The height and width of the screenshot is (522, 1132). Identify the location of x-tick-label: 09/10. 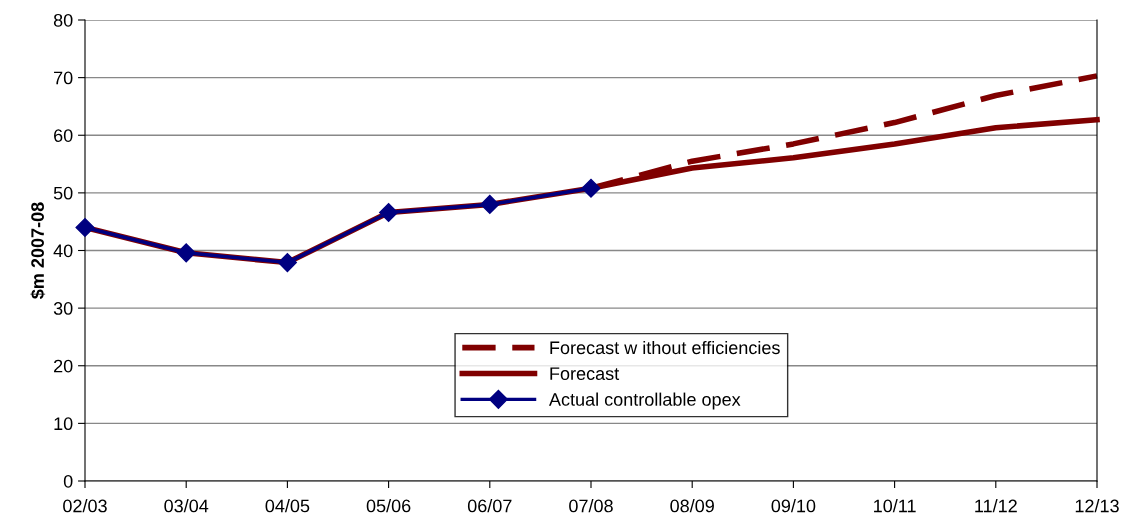
(793, 506).